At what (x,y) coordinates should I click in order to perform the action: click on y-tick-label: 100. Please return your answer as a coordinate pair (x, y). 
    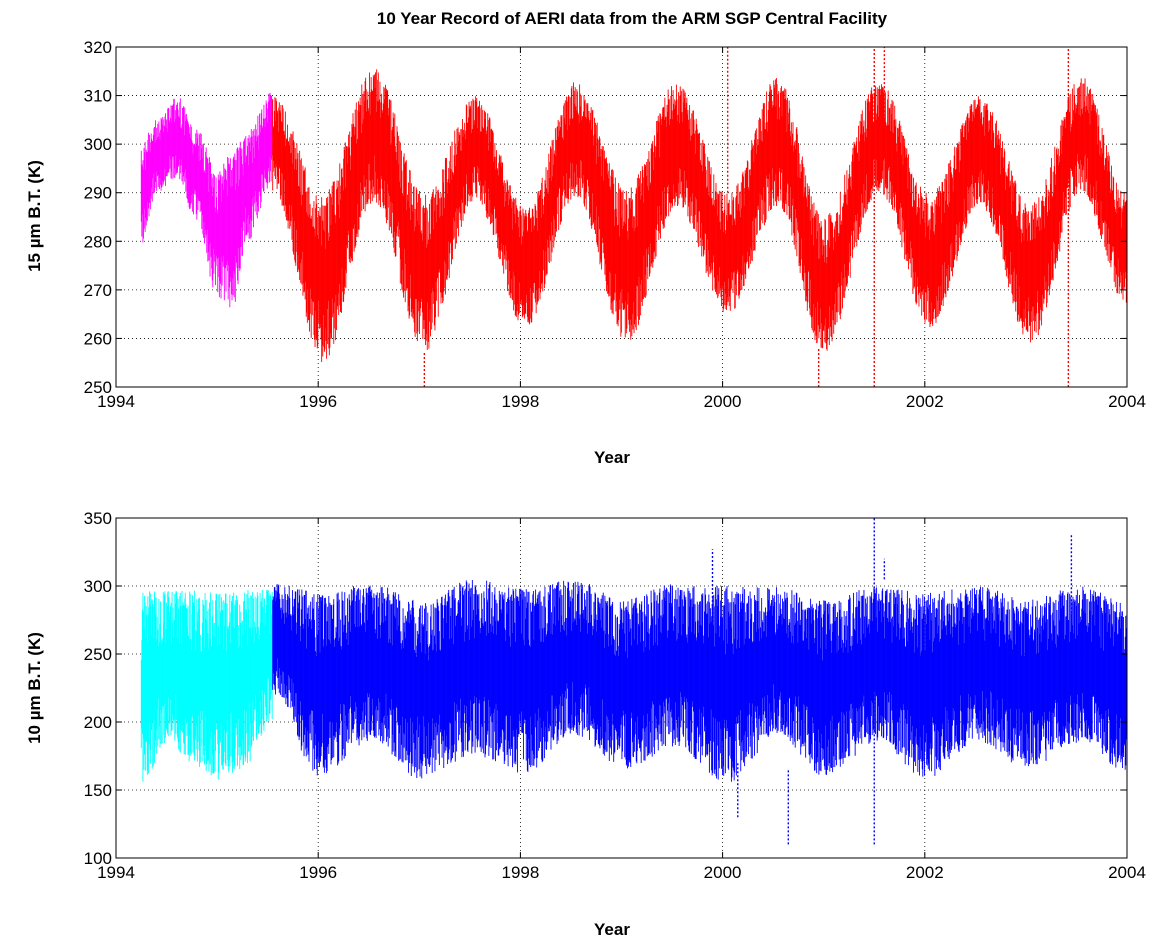
    Looking at the image, I should click on (98, 858).